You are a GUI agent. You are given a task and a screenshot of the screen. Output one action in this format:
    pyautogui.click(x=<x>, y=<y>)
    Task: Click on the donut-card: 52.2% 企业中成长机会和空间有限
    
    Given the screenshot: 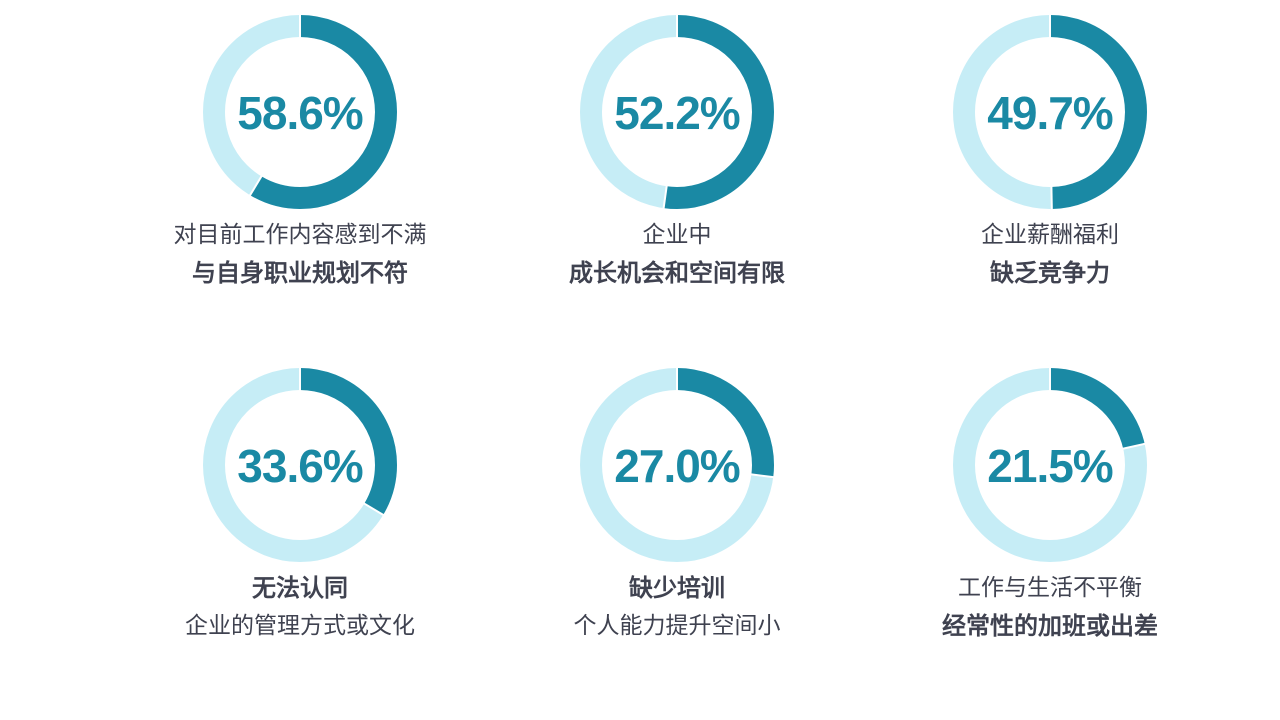 What is the action you would take?
    pyautogui.click(x=677, y=151)
    